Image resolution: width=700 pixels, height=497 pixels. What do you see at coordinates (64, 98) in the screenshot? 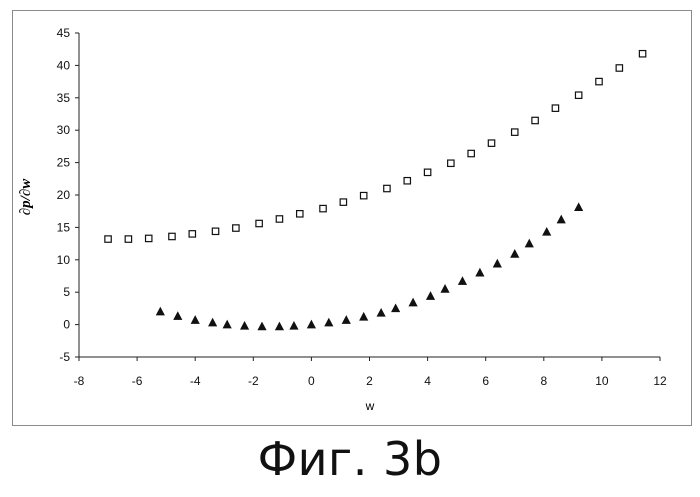
I see `y-tick-label: 35` at bounding box center [64, 98].